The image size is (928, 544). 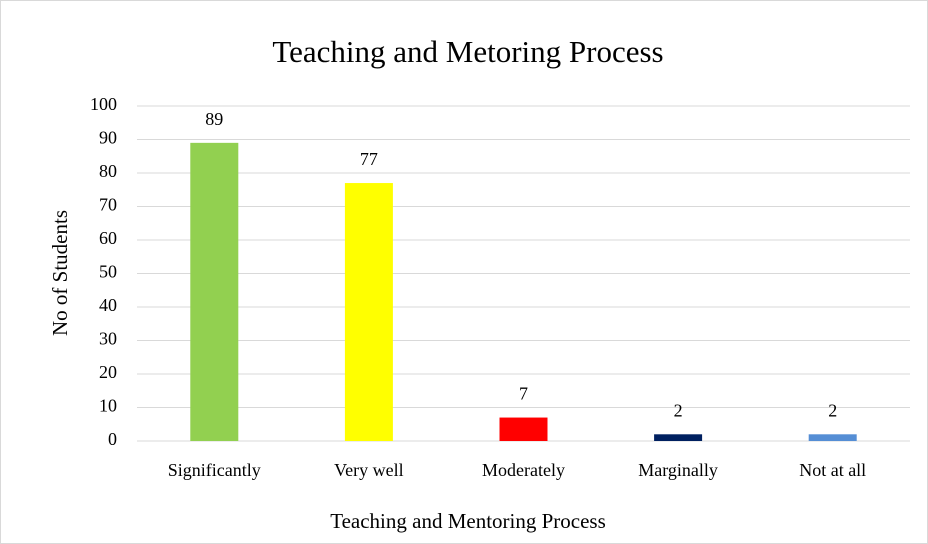 I want to click on data-label: 89, so click(x=214, y=119).